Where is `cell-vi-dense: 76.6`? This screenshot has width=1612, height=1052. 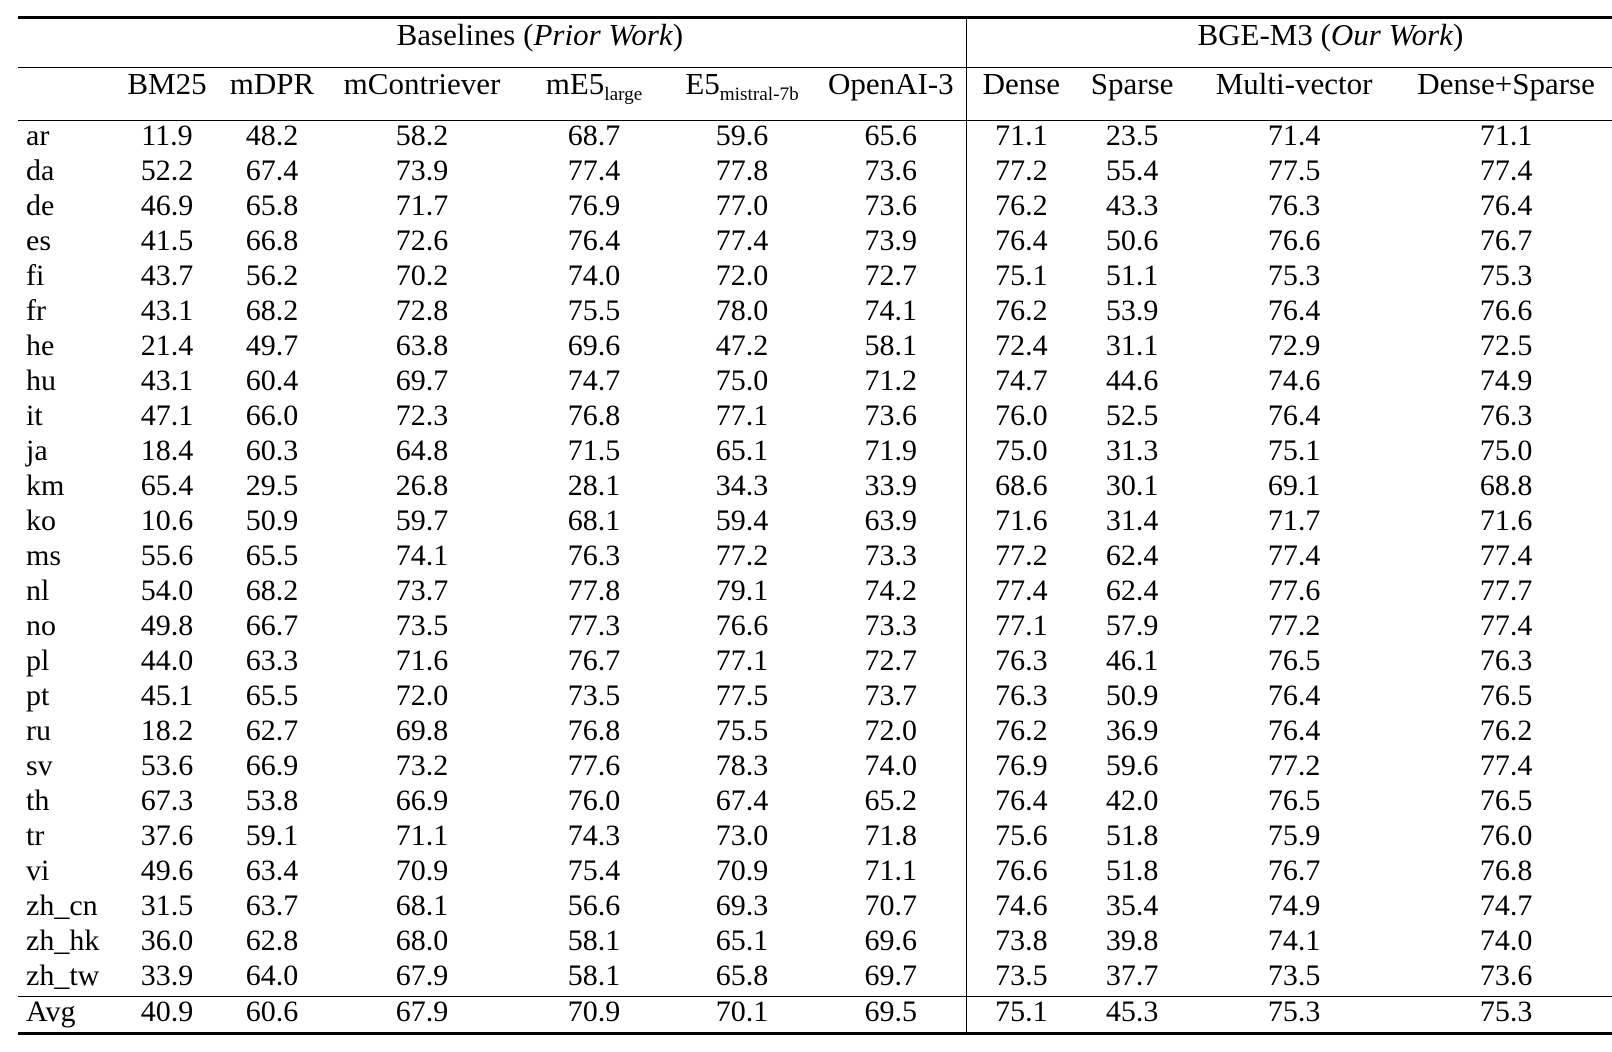 cell-vi-dense: 76.6 is located at coordinates (1021, 870).